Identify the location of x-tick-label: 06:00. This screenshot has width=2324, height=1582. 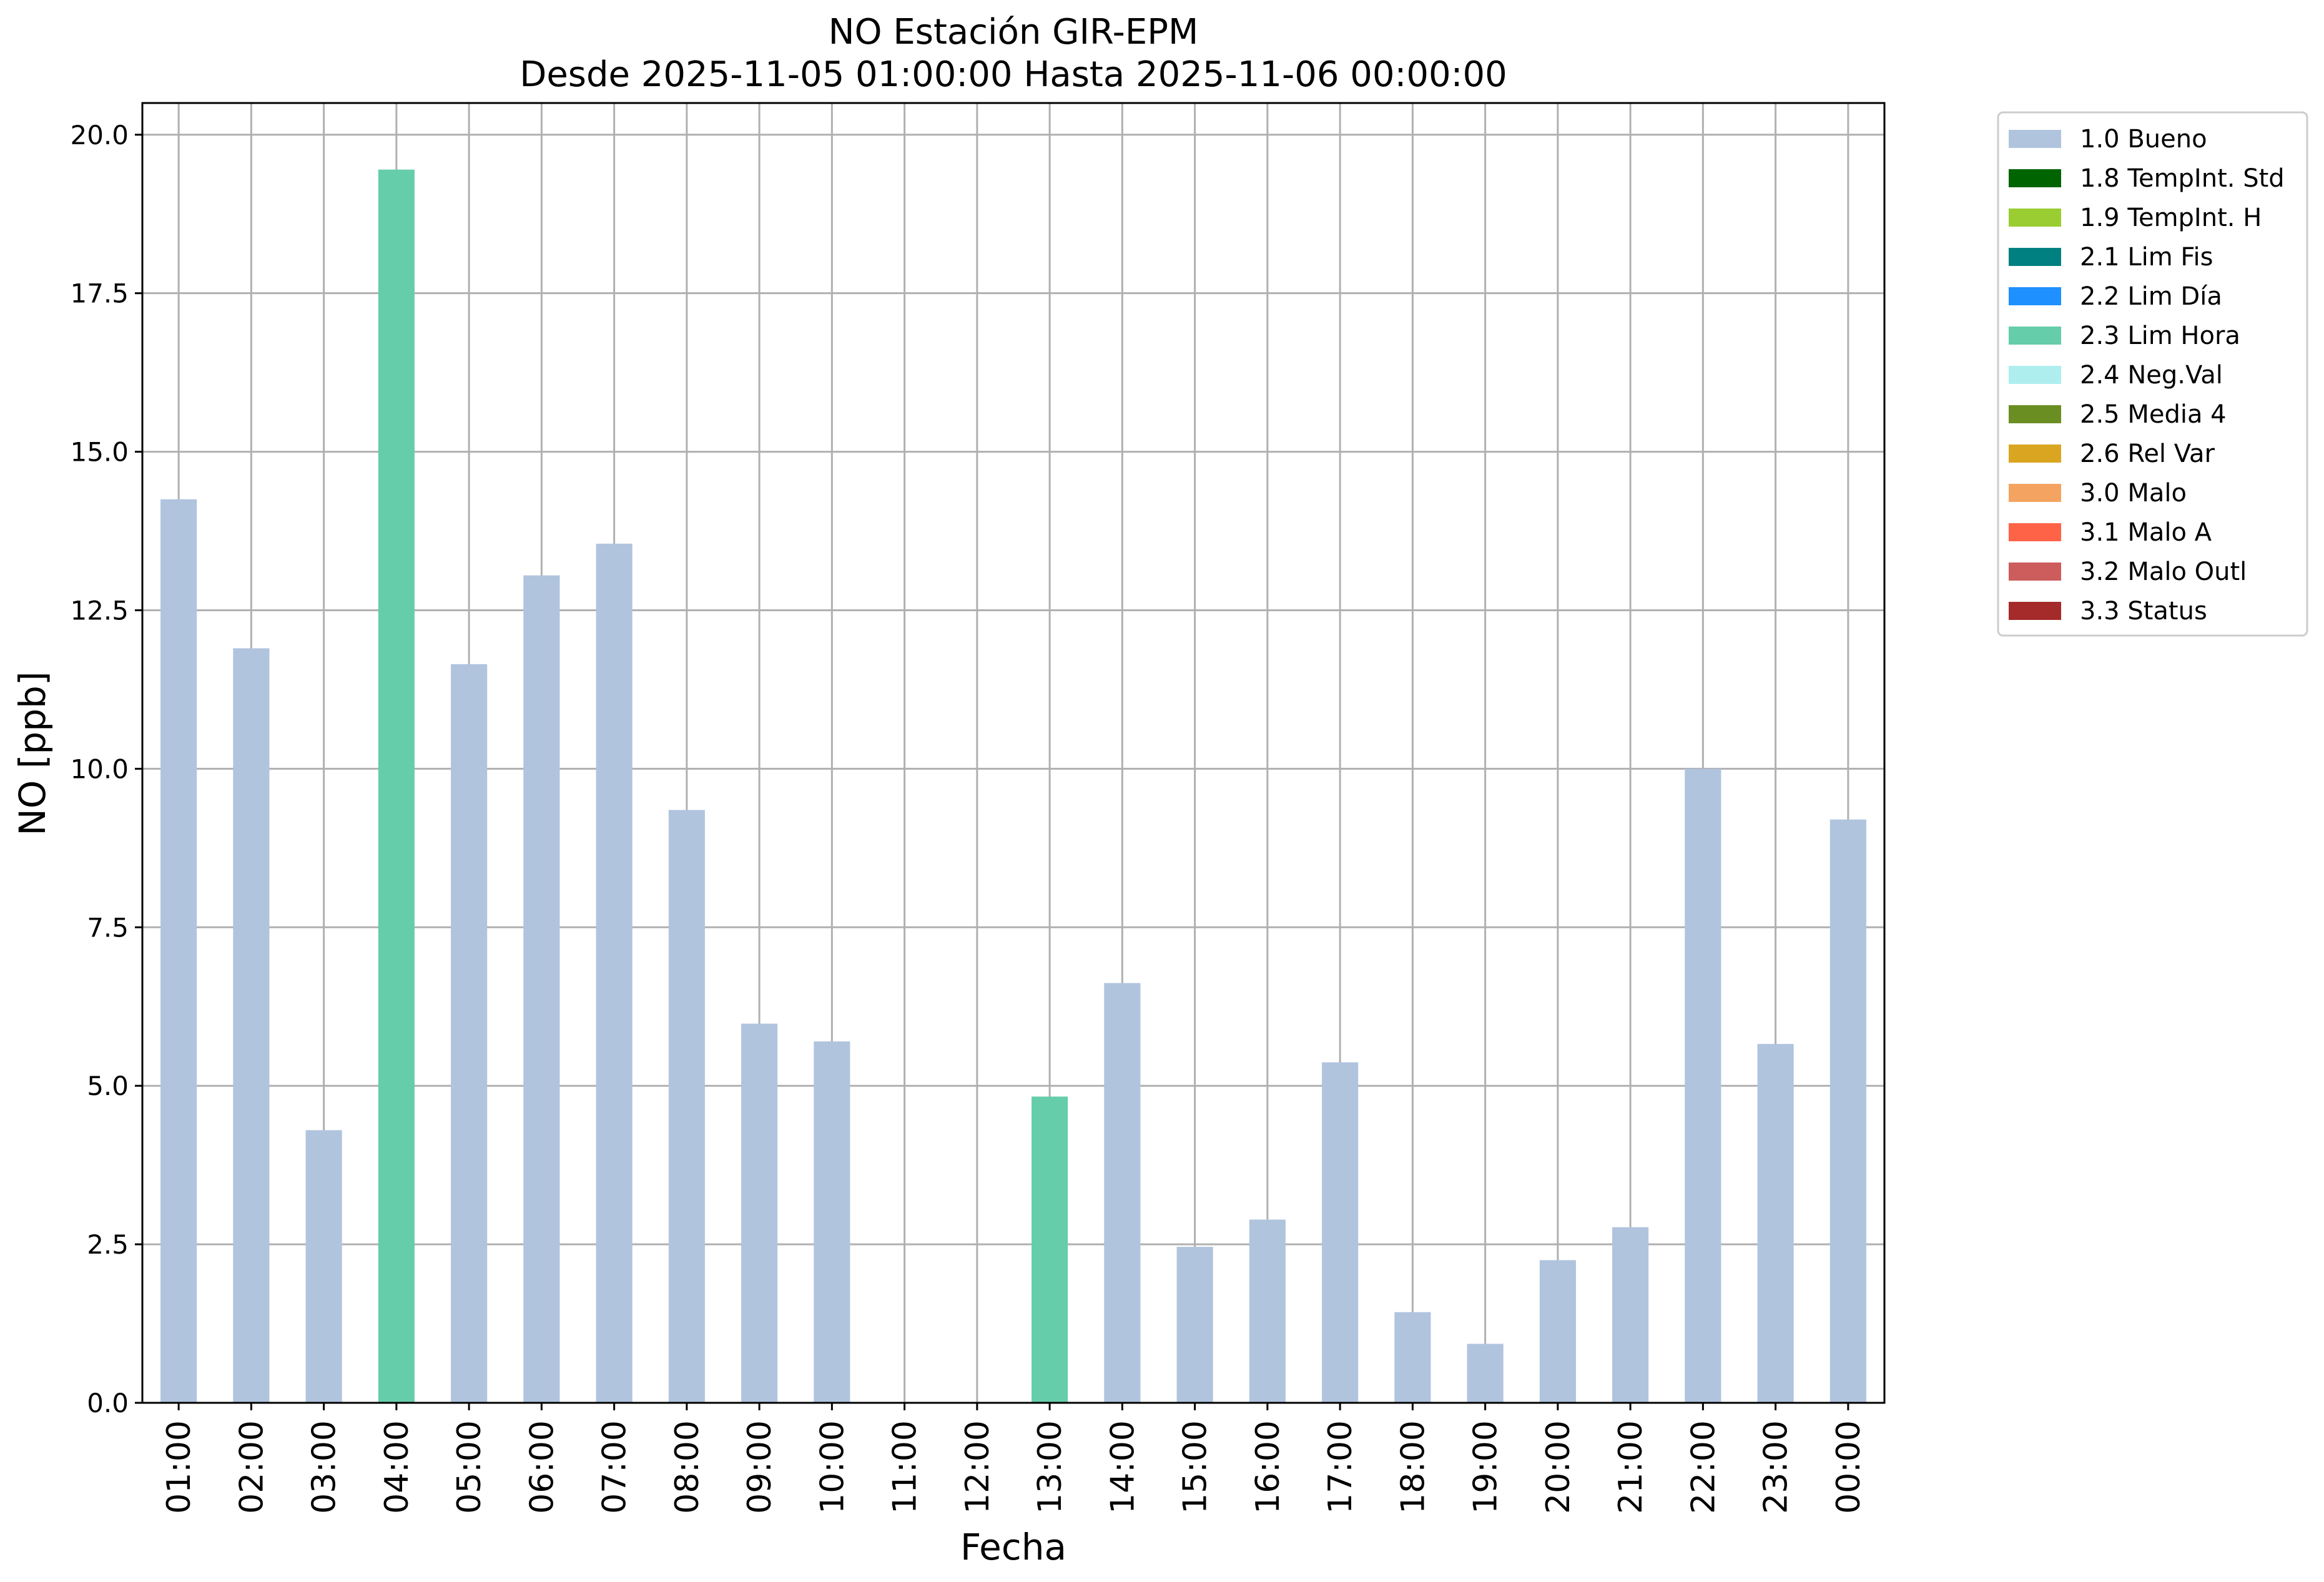
(542, 1467).